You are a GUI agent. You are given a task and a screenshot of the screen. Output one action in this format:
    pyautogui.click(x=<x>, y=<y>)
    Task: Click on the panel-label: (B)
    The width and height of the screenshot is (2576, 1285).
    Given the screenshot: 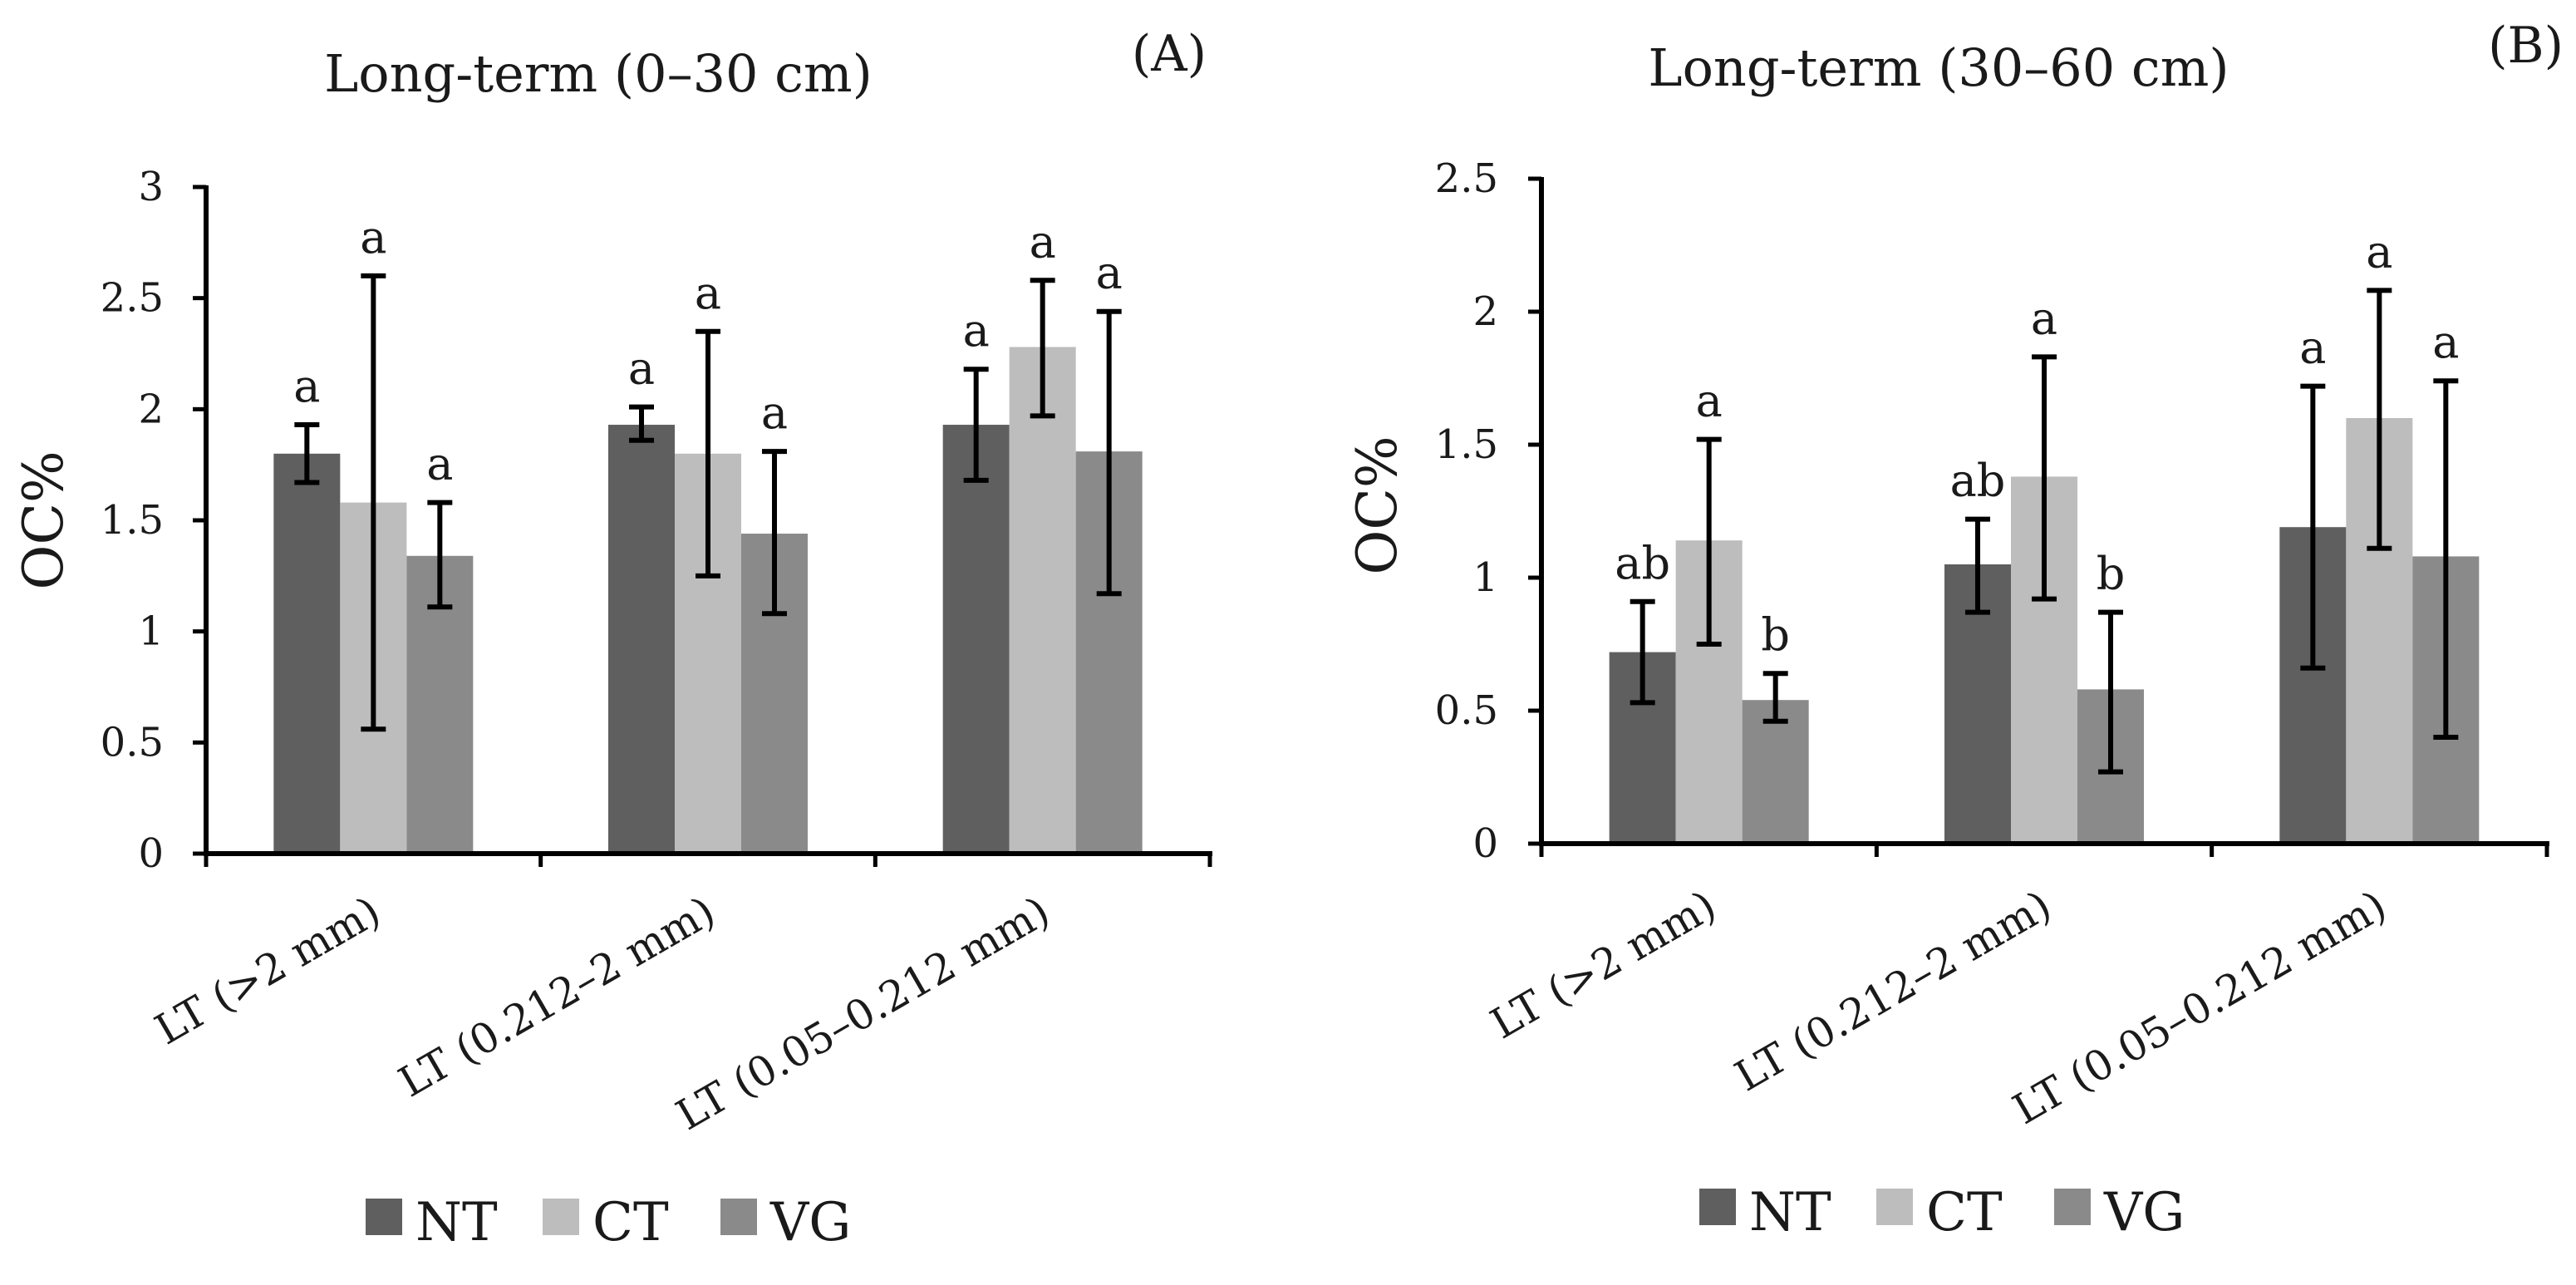 What is the action you would take?
    pyautogui.click(x=2526, y=46)
    